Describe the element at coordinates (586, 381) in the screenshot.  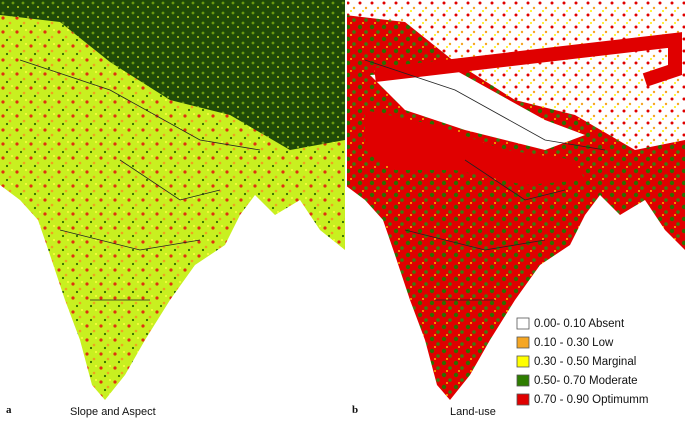
I see `legend-label: 0.50- 0.70 Moderate` at that location.